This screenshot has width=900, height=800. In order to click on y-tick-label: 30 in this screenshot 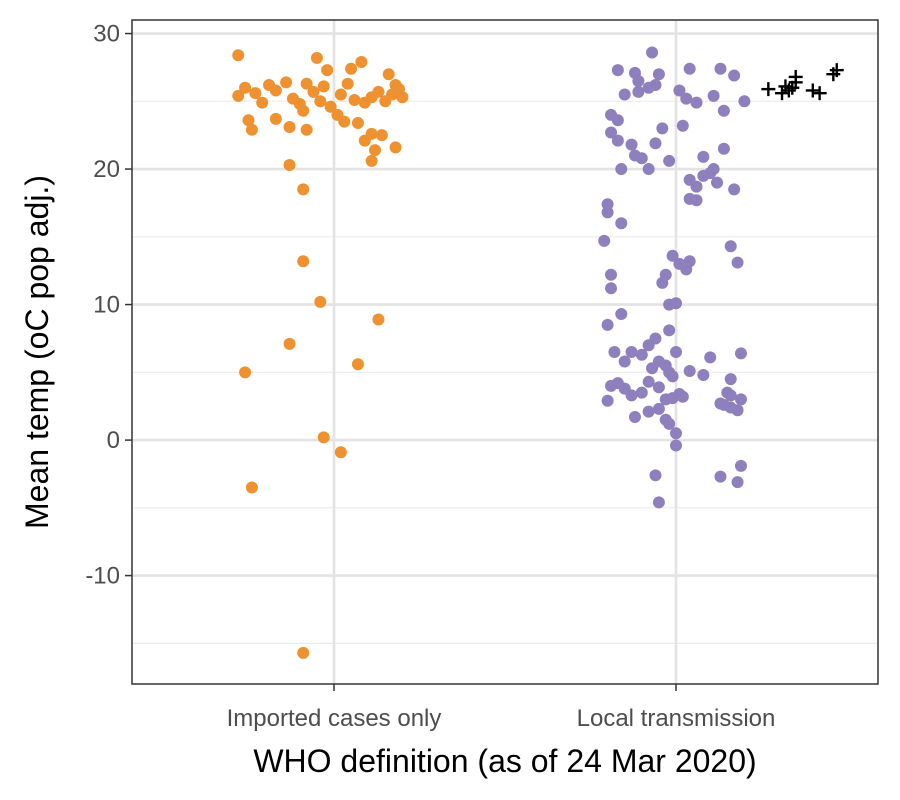, I will do `click(106, 34)`.